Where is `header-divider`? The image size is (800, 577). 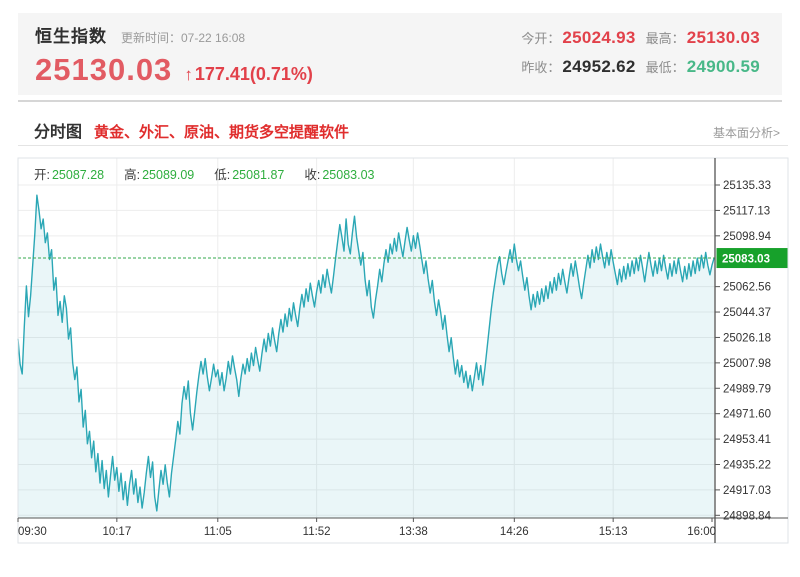
header-divider is located at coordinates (400, 101).